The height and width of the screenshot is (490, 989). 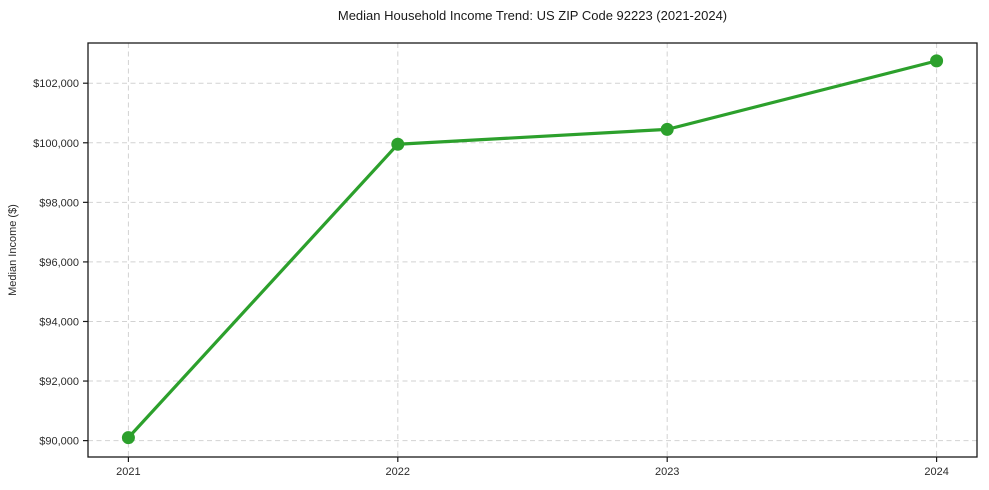 What do you see at coordinates (13, 250) in the screenshot?
I see `y-axis-title: Median Income ($)` at bounding box center [13, 250].